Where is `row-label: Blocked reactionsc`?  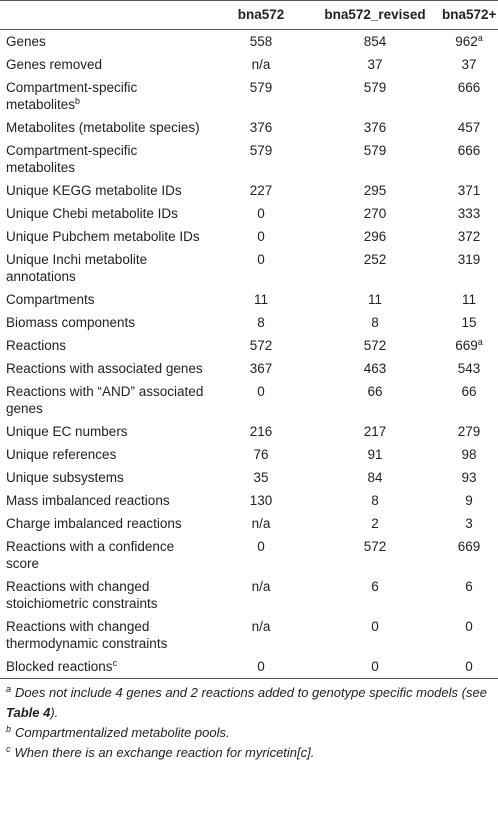
row-label: Blocked reactionsc is located at coordinates (106, 667).